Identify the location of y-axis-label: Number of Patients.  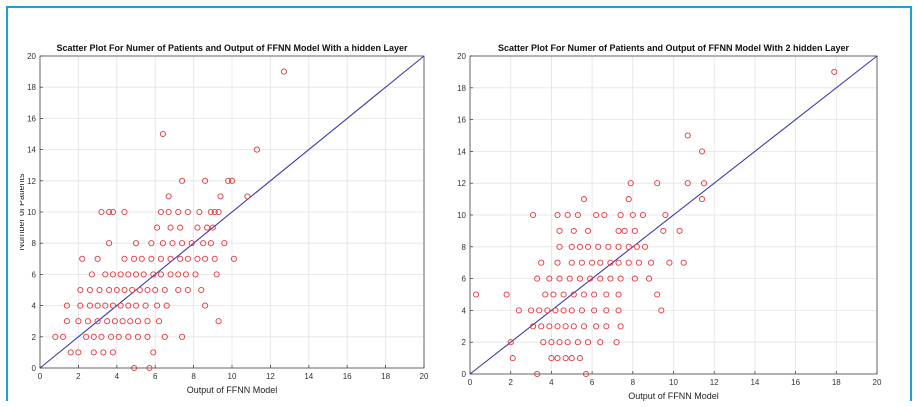
(455, 215).